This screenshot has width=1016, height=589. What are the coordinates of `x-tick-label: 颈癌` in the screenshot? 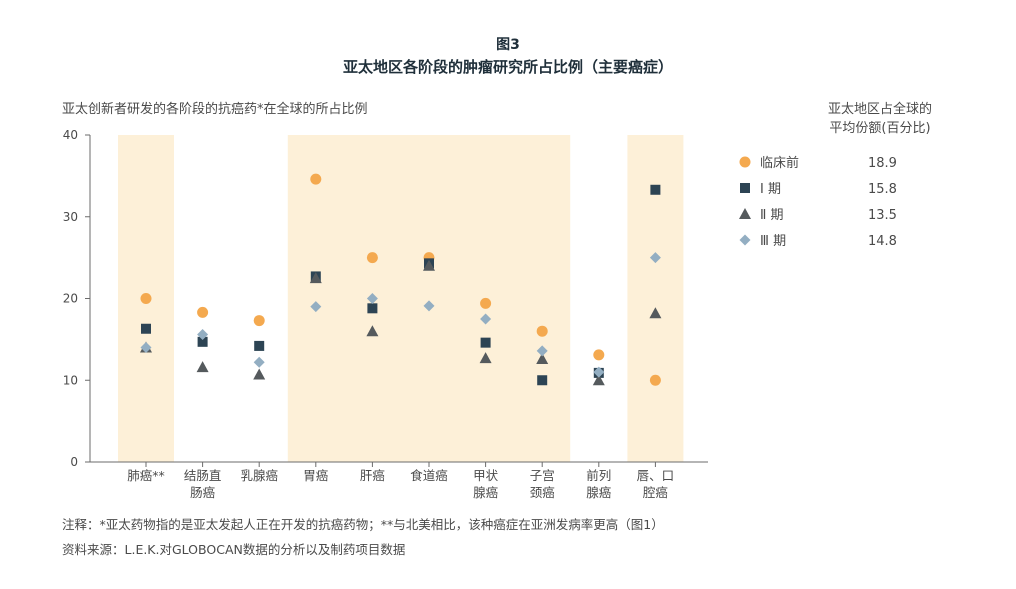 It's located at (542, 492).